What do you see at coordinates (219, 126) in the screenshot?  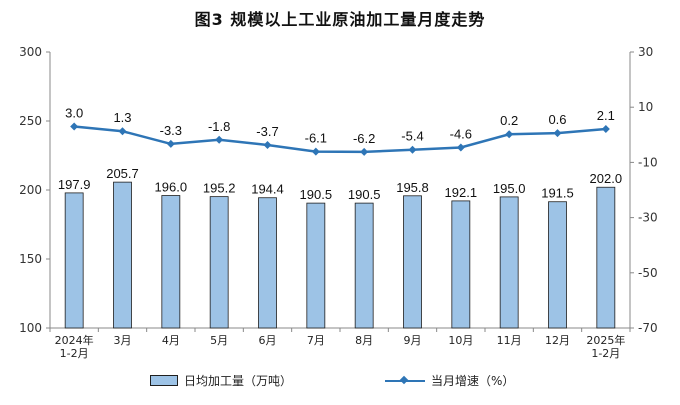 I see `growth-value-label: -1.8` at bounding box center [219, 126].